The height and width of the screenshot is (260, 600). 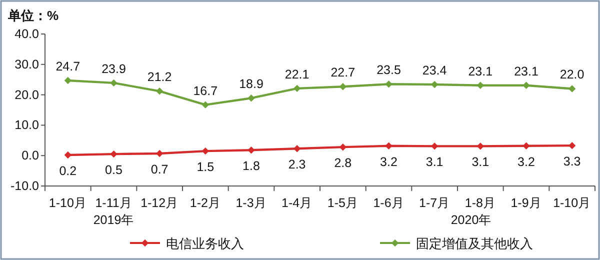 I want to click on data-label: 2.8, so click(x=343, y=163).